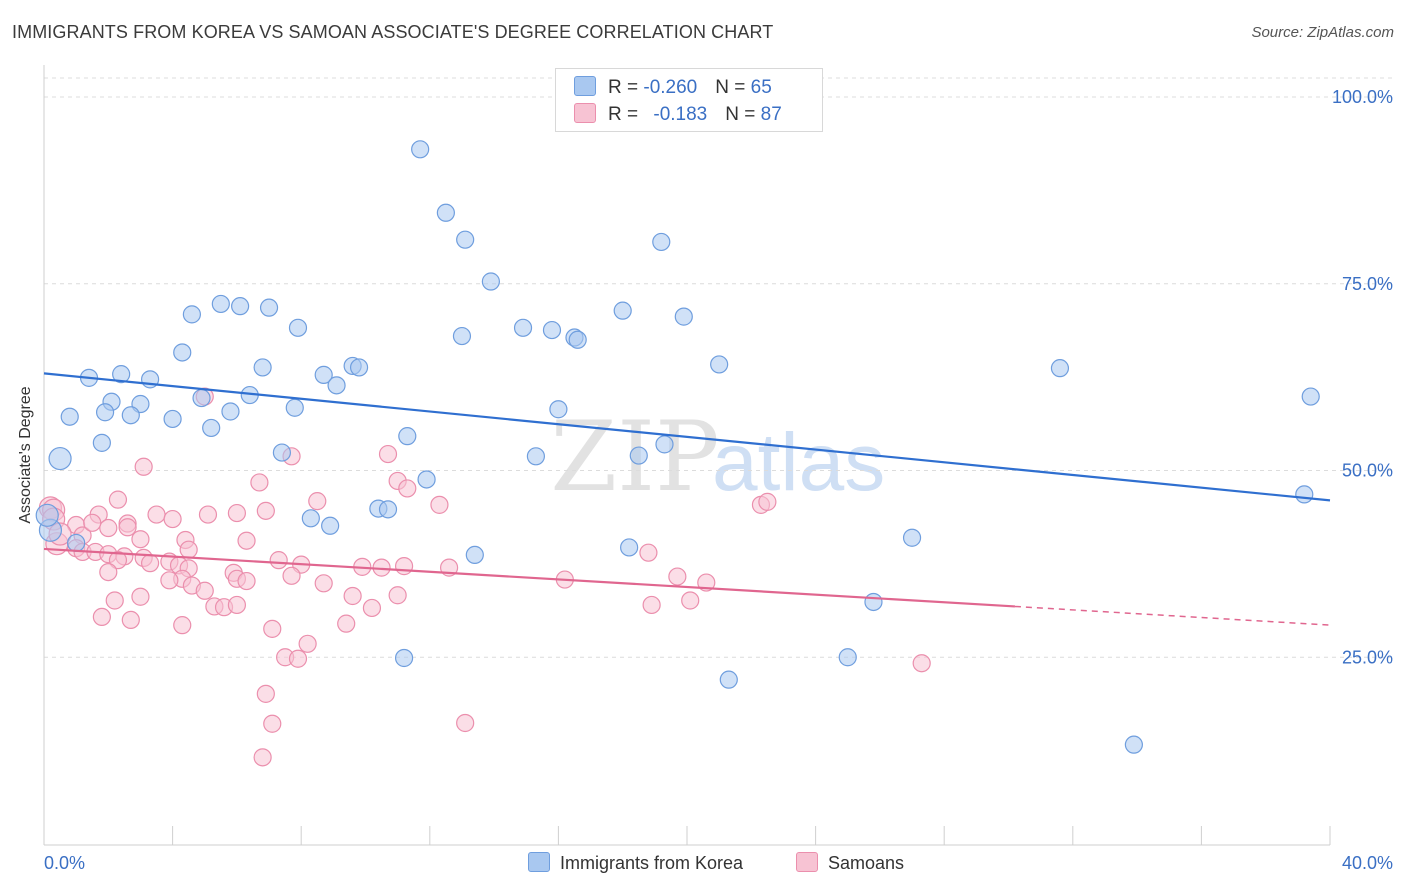 The height and width of the screenshot is (892, 1406). I want to click on x-tick-label-left: 0.0%, so click(64, 863).